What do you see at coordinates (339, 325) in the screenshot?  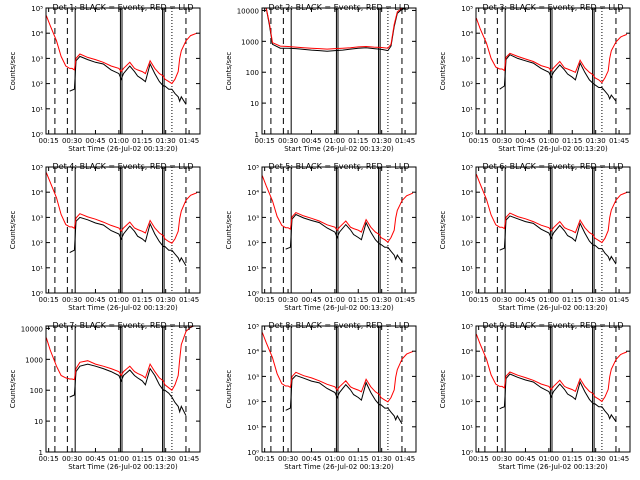 I see `panel-title: Det 8: BLACK = Events, RED = LLD` at bounding box center [339, 325].